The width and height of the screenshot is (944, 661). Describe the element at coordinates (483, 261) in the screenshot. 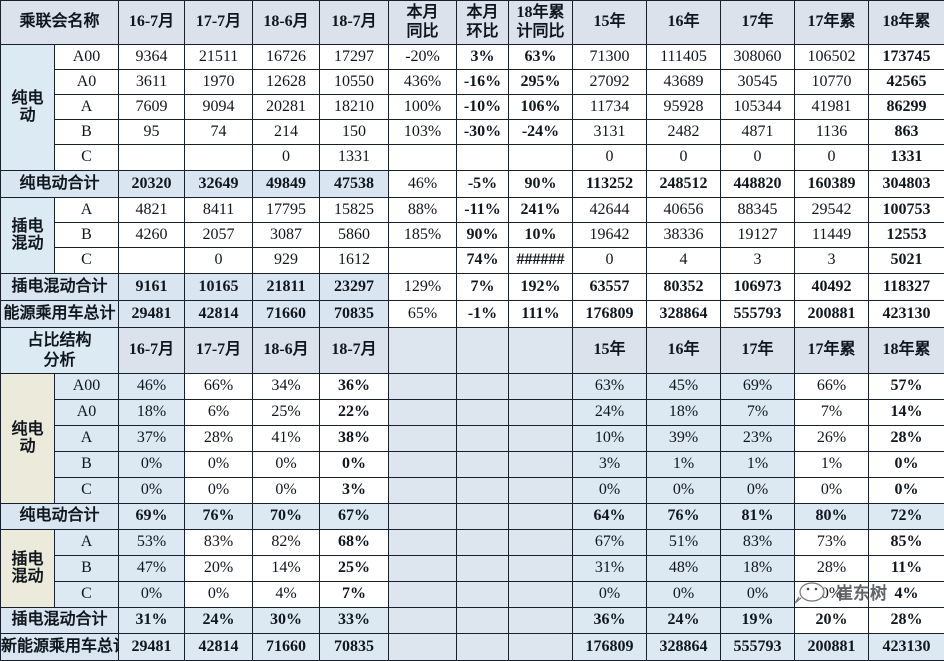

I see `cell: 74%` at that location.